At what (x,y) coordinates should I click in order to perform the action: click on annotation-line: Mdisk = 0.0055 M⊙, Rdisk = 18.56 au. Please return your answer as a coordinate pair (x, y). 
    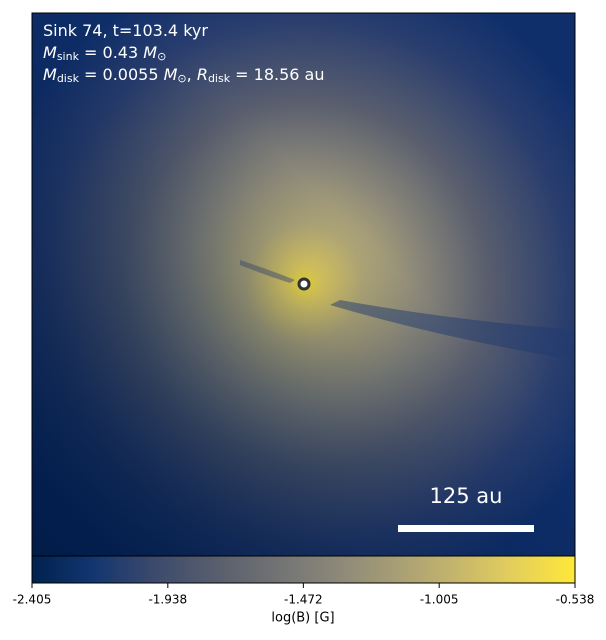
    Looking at the image, I should click on (184, 75).